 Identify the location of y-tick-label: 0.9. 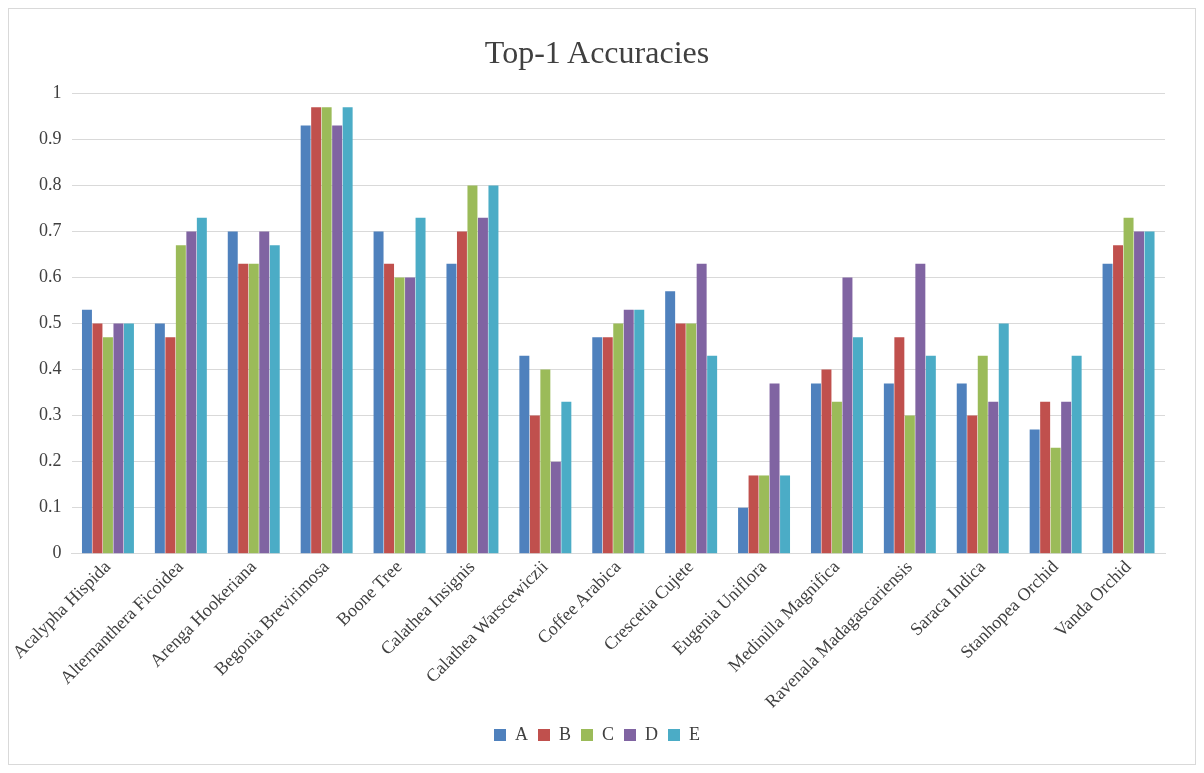
(50, 138).